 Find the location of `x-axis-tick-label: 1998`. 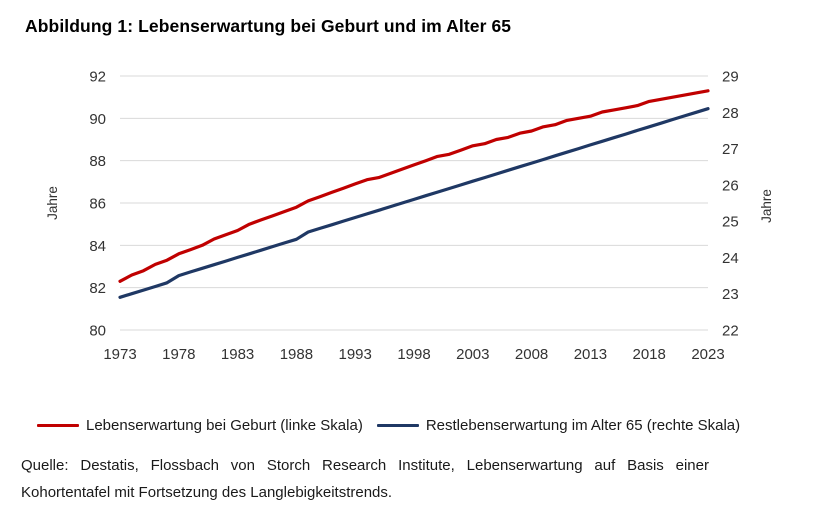

x-axis-tick-label: 1998 is located at coordinates (413, 354).